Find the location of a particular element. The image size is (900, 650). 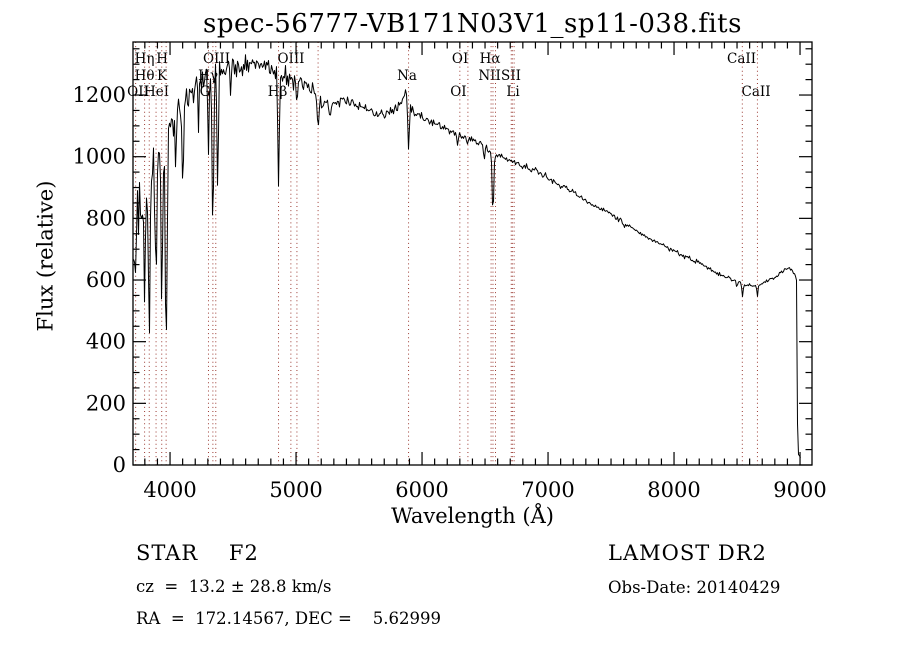

x-tick-label: 4000 is located at coordinates (169, 490).